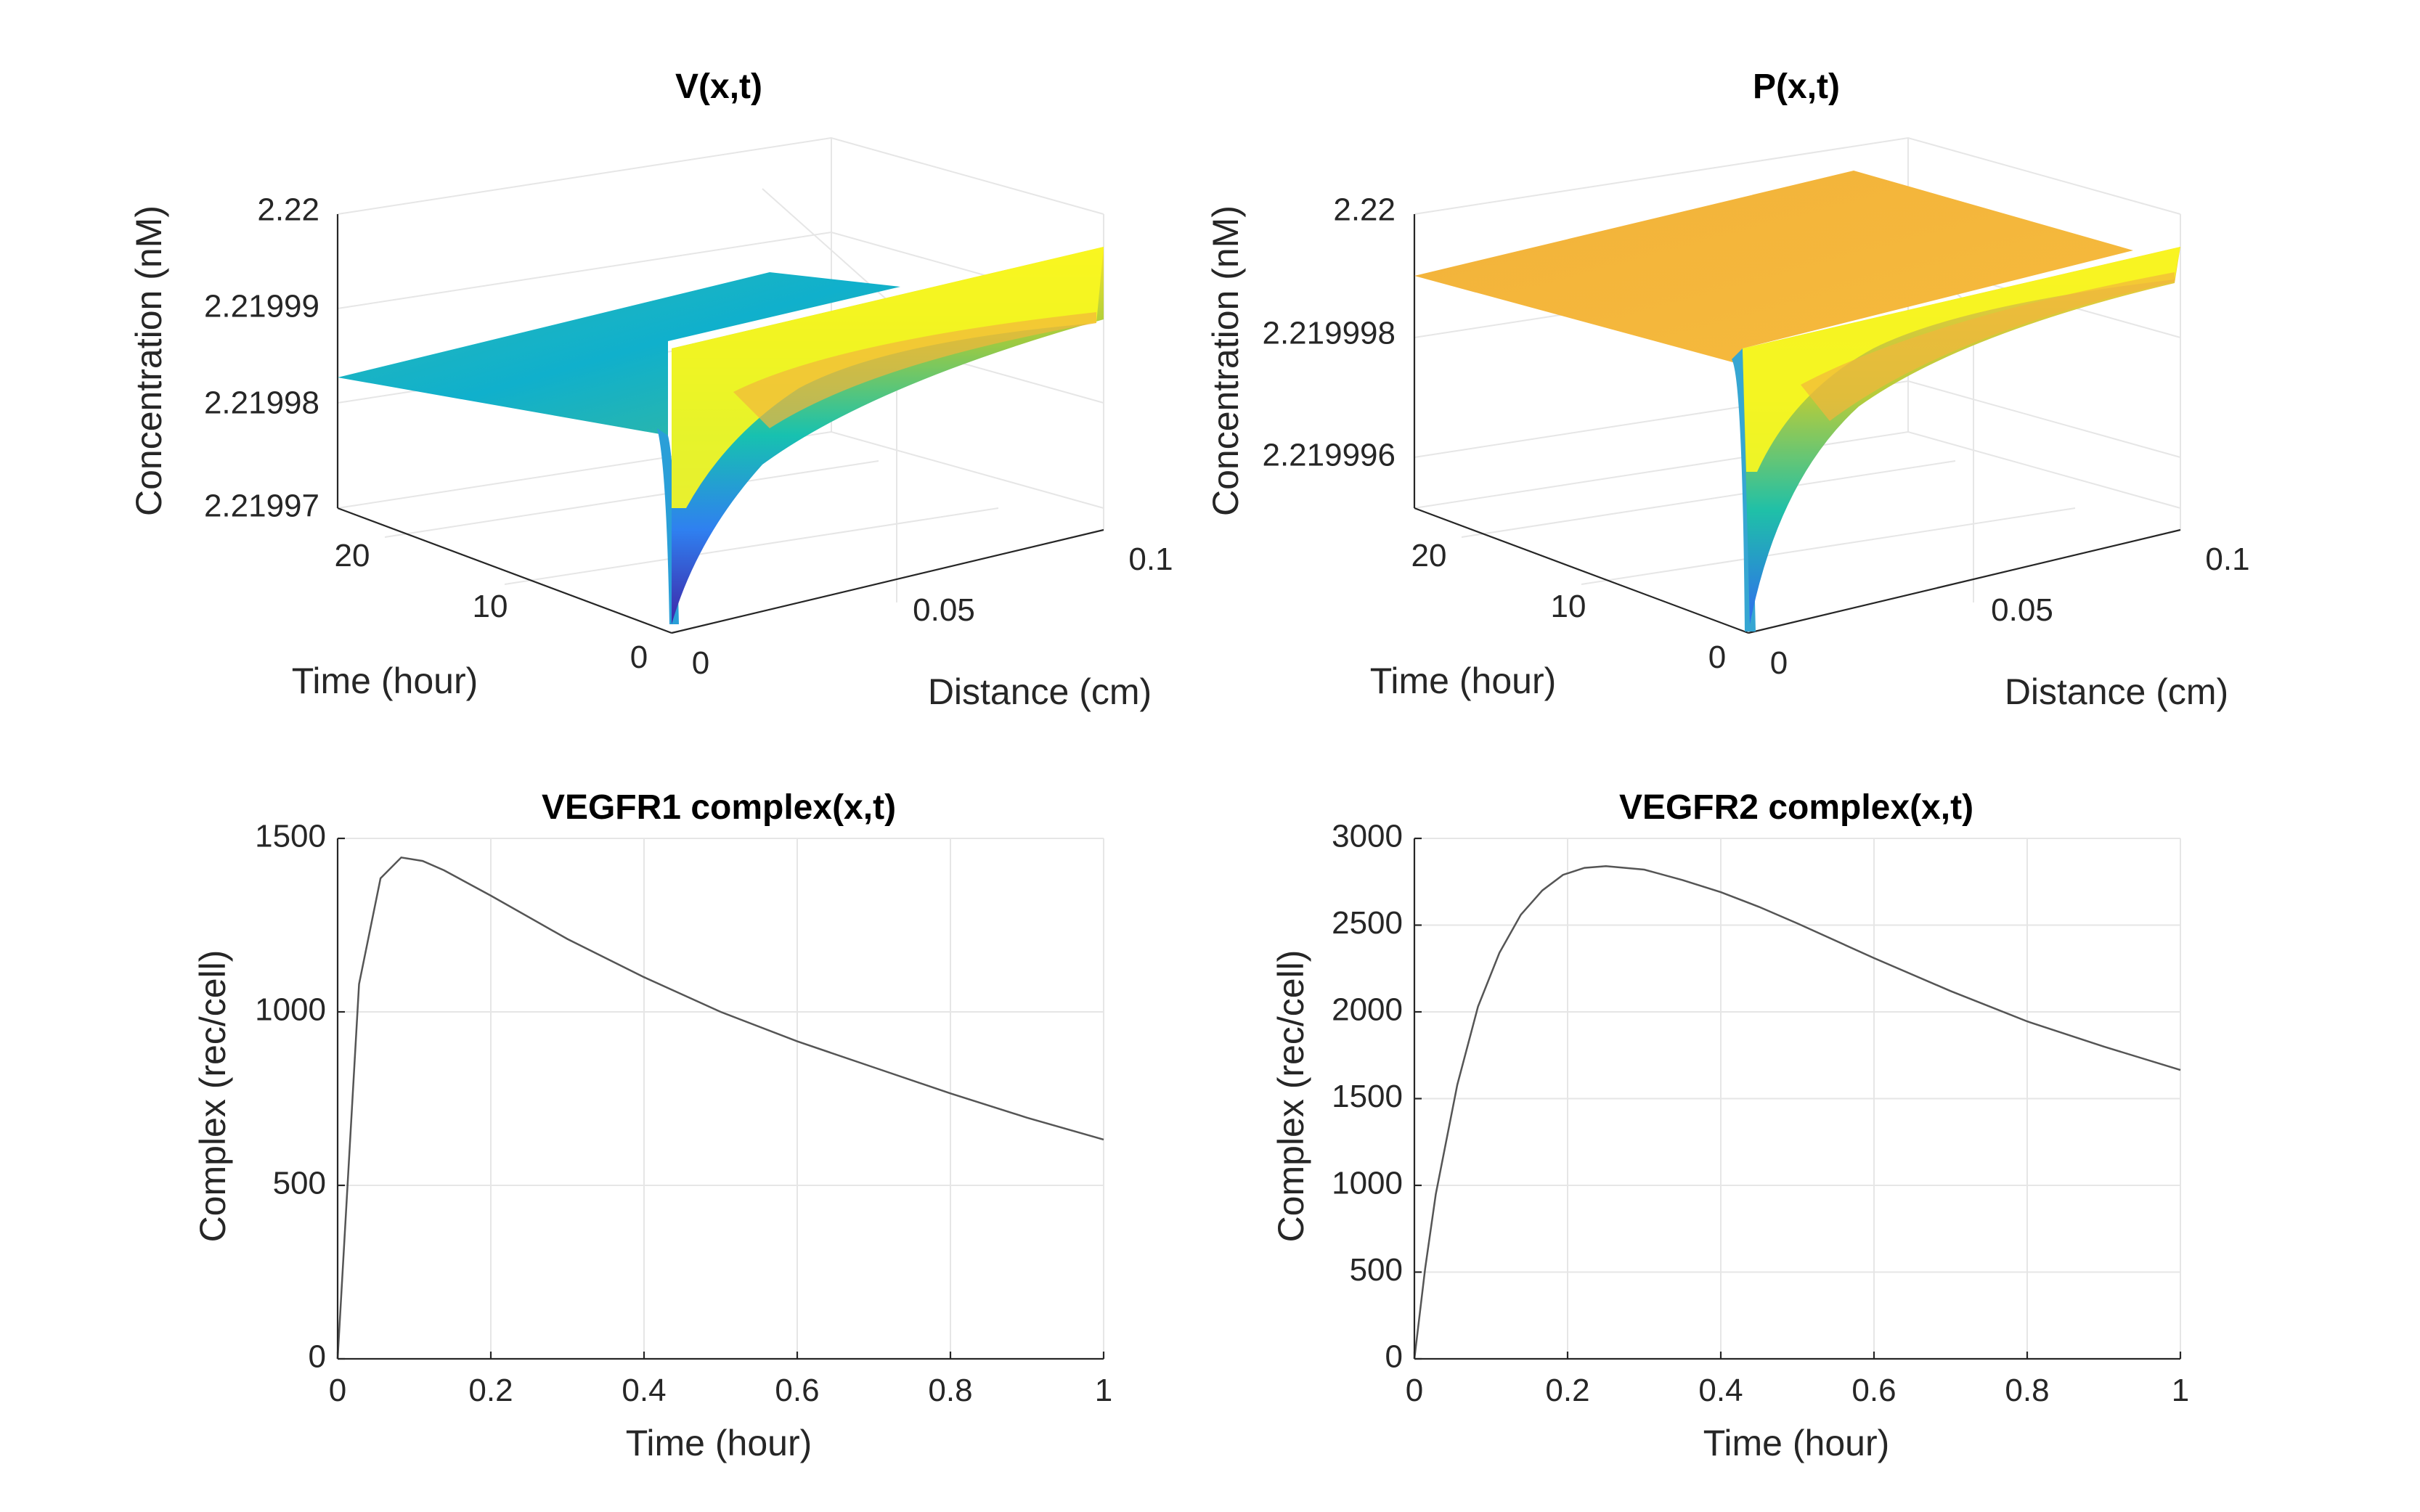 This screenshot has width=2420, height=1512. I want to click on vegfr2-xtick-label-3: 0.6, so click(1873, 1390).